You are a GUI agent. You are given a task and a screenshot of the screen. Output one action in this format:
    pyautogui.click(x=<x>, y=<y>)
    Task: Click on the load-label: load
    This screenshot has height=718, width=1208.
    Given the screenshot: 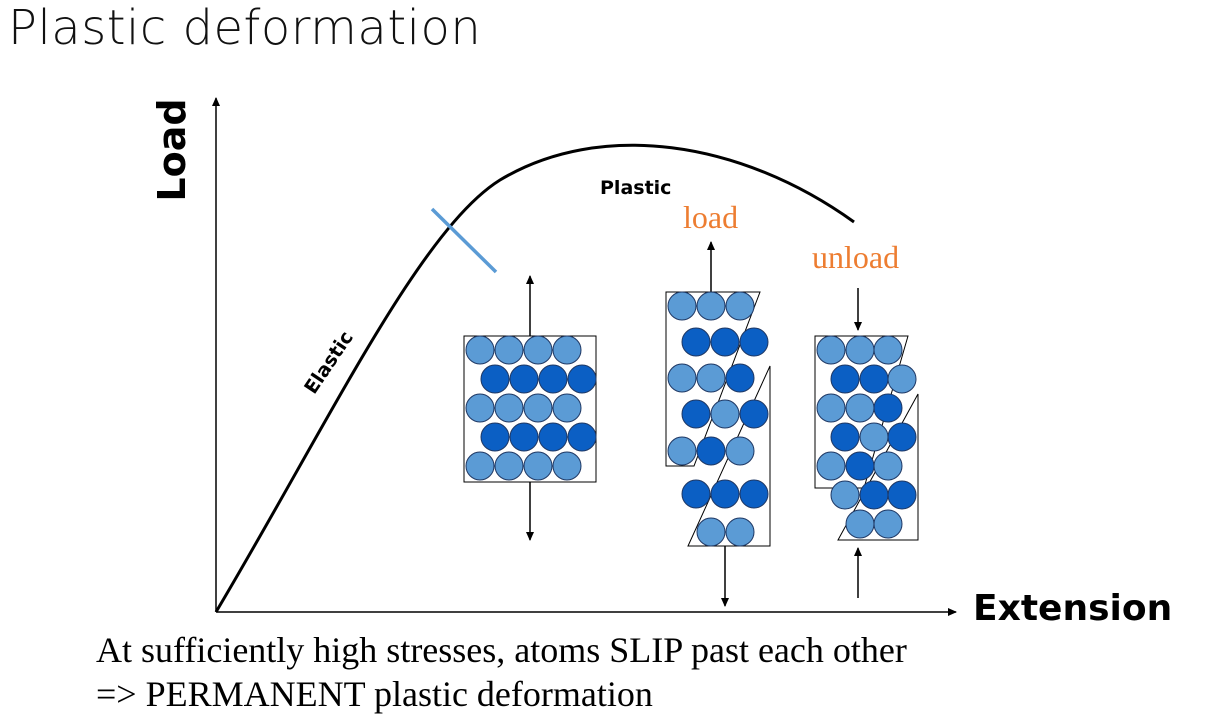 What is the action you would take?
    pyautogui.click(x=710, y=217)
    